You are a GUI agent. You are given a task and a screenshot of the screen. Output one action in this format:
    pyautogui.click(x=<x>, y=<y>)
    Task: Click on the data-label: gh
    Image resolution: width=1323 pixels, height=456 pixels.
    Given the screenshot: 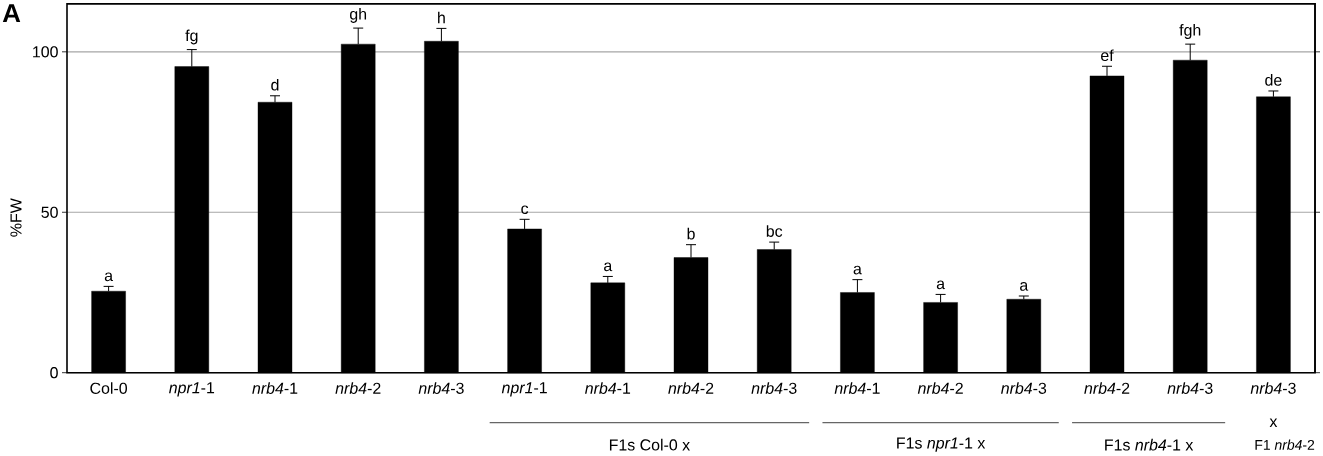 What is the action you would take?
    pyautogui.click(x=358, y=15)
    